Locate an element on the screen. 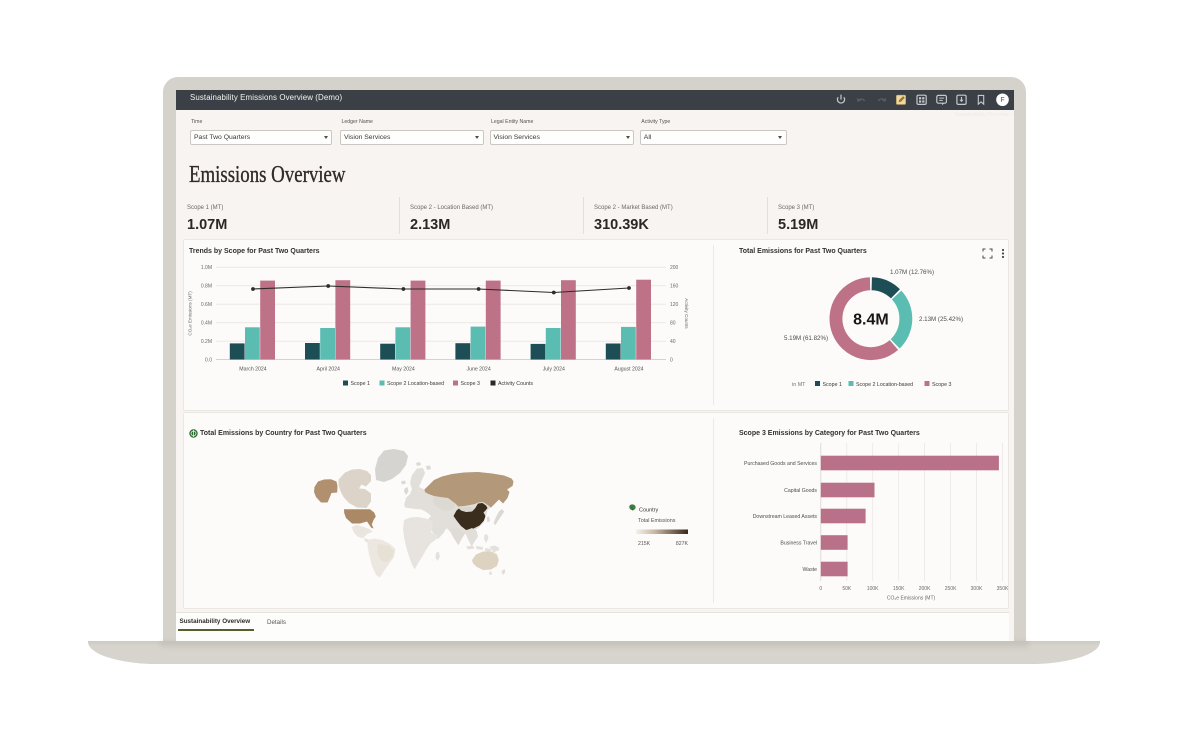  svg-text: F is located at coordinates (1002, 100).